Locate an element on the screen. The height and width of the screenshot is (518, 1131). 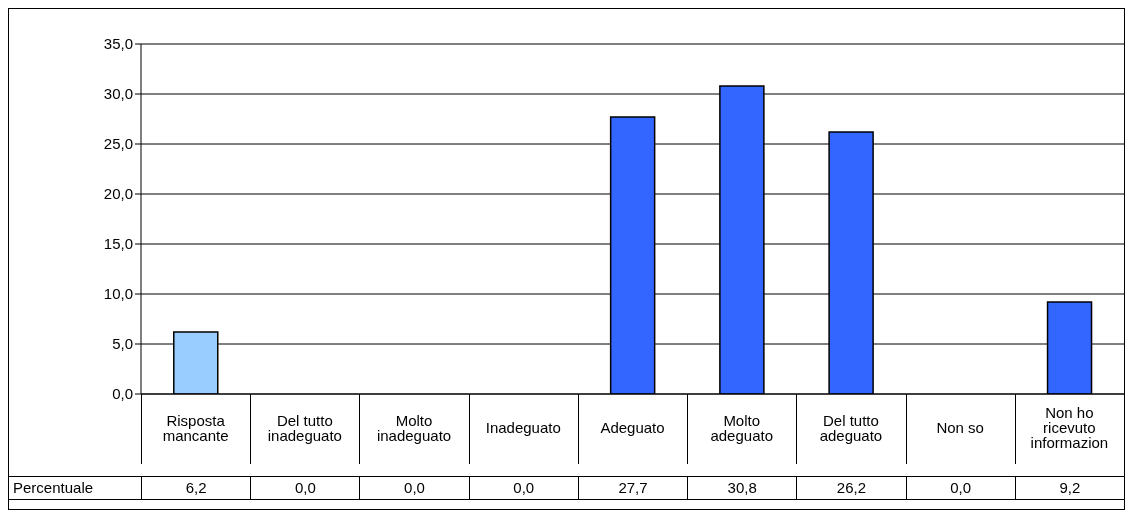
y-tick-label: 35,0 is located at coordinates (118, 44).